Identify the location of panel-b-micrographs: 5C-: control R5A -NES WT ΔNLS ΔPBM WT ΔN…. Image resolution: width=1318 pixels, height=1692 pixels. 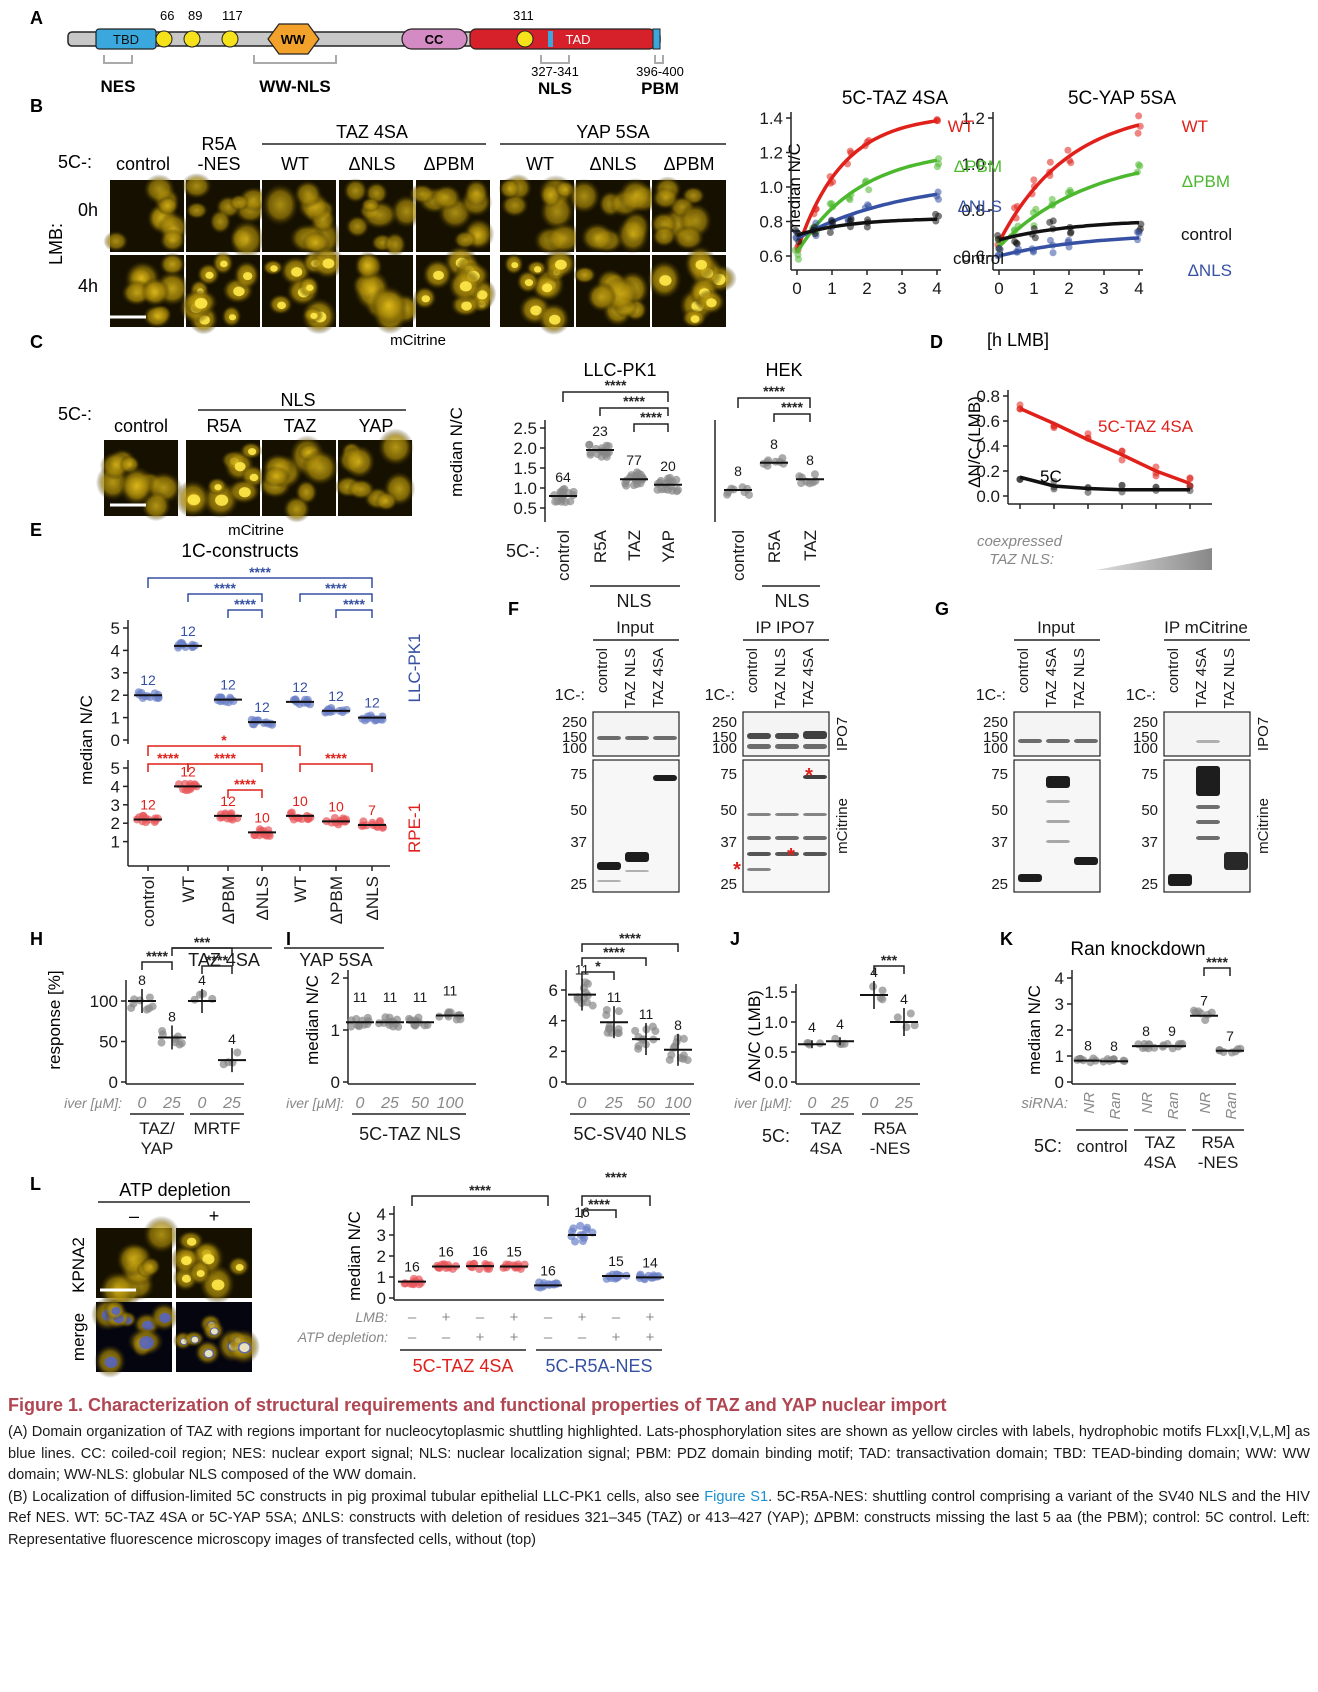
(391, 235).